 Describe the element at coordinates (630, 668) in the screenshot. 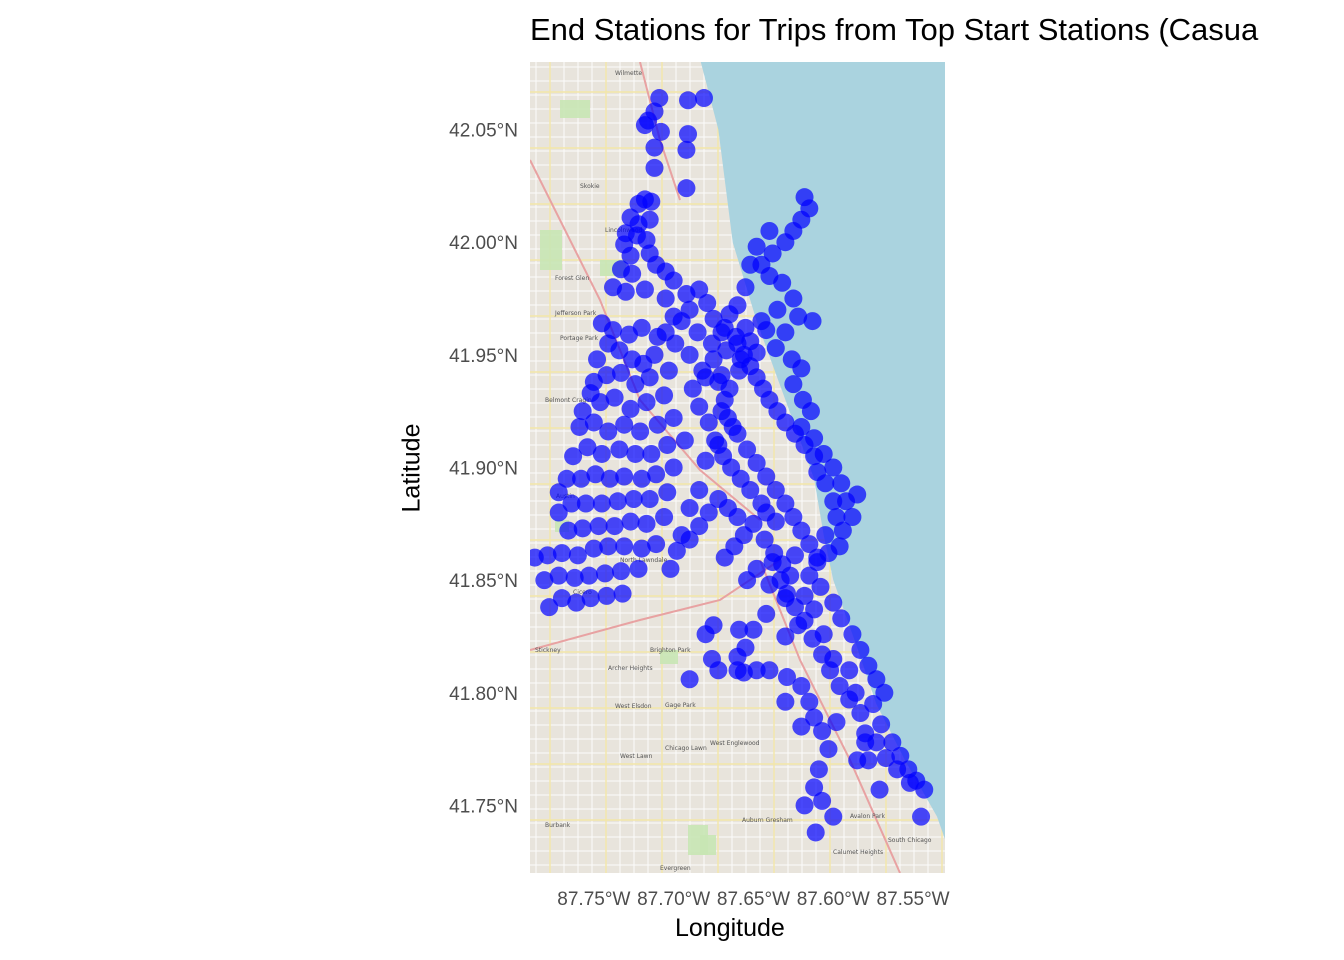

I see `map-label: Archer Heights` at that location.